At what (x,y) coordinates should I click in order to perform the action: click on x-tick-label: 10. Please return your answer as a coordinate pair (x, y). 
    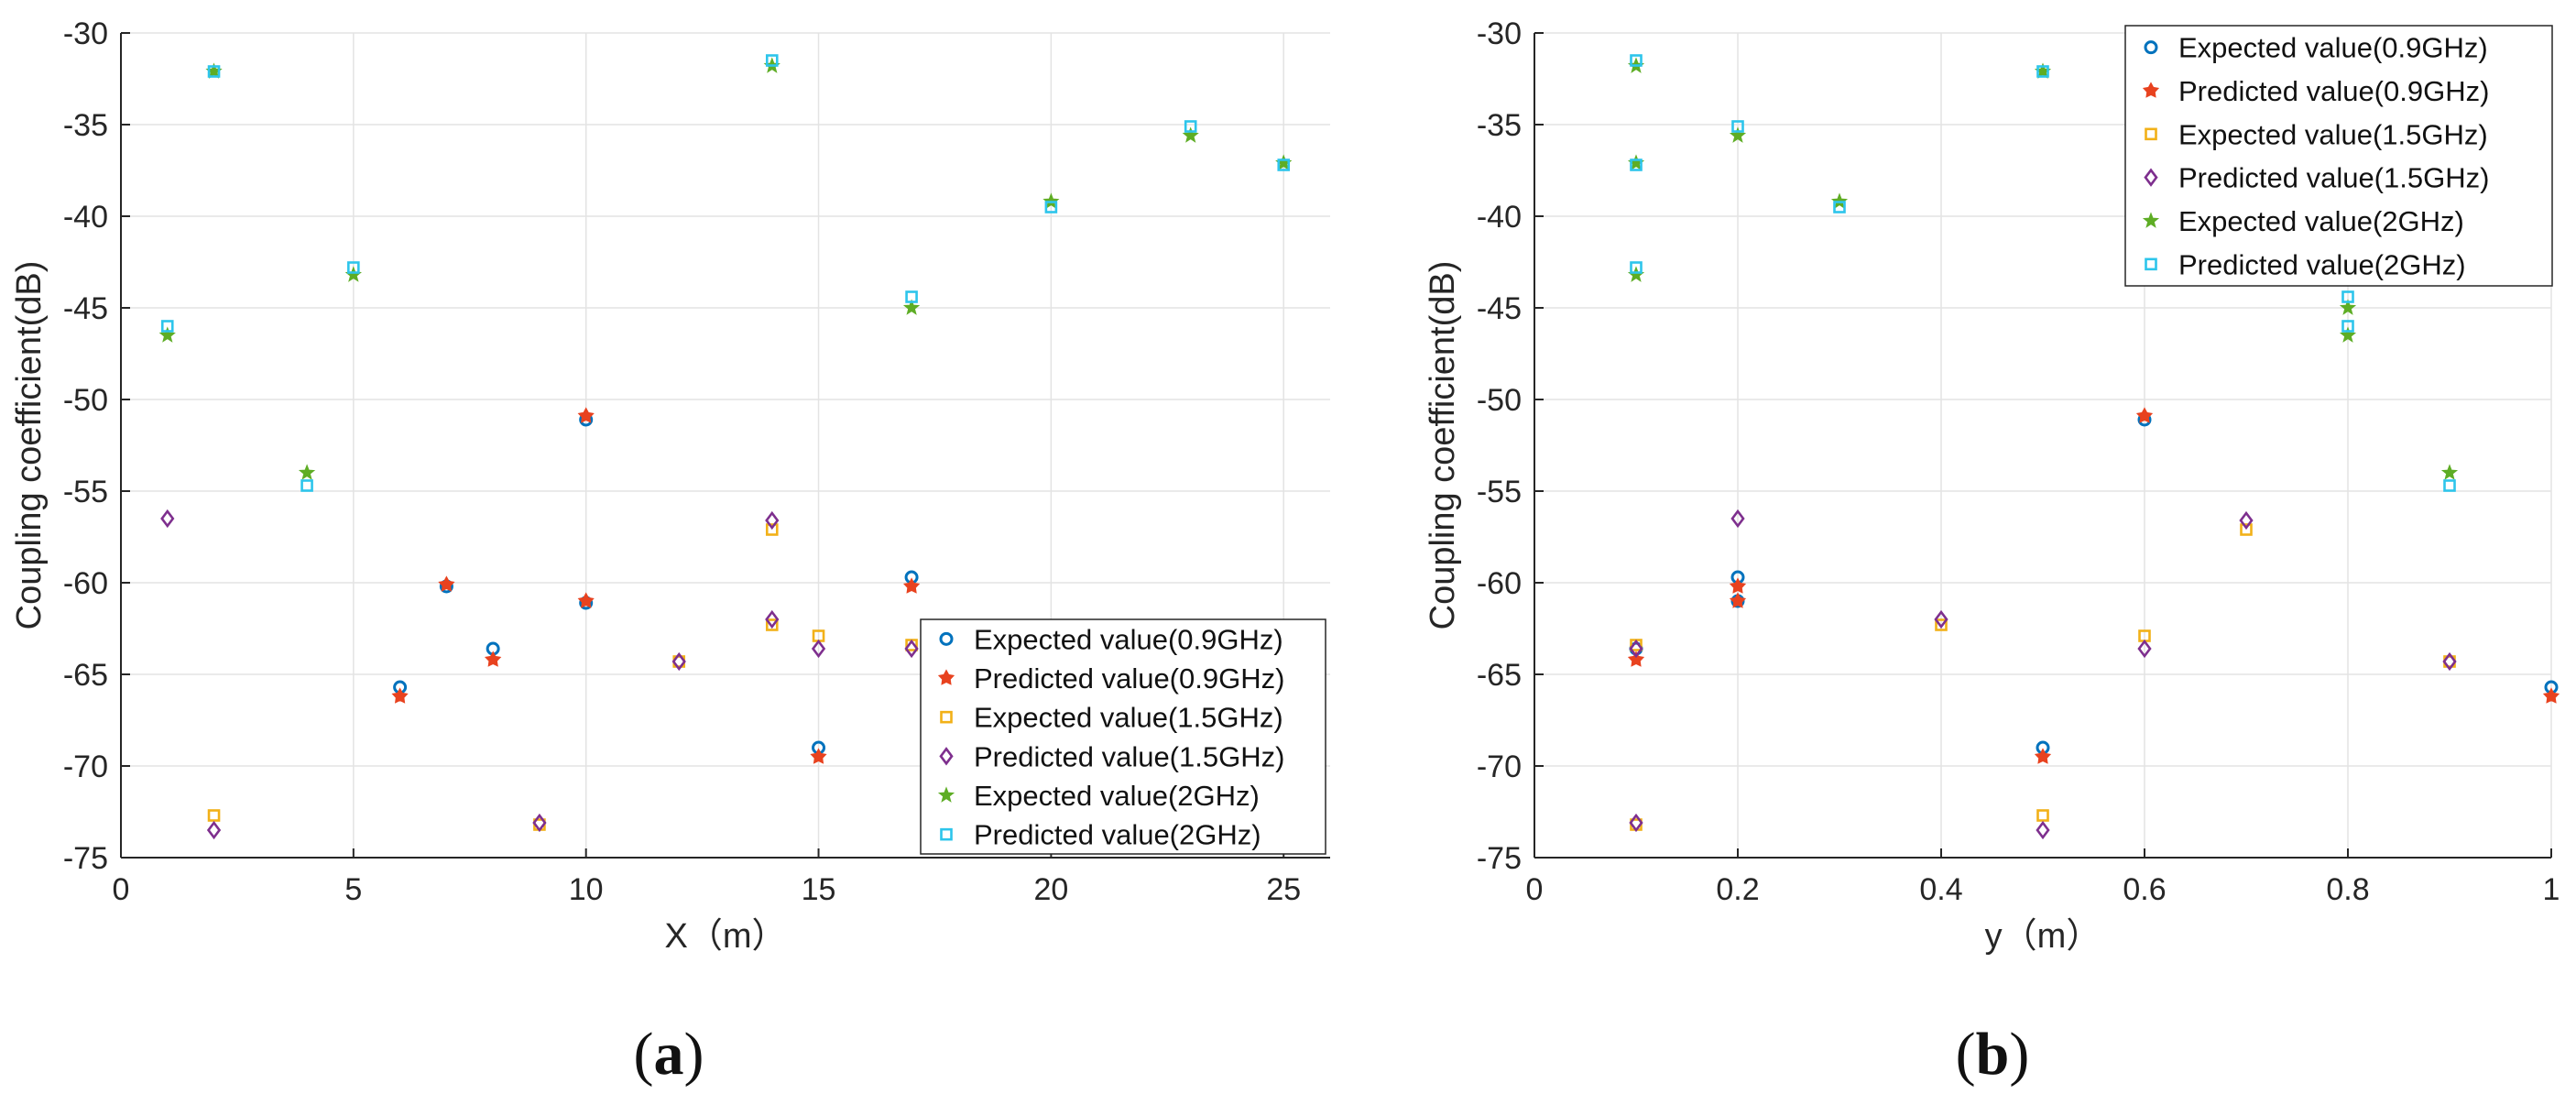
    Looking at the image, I should click on (586, 889).